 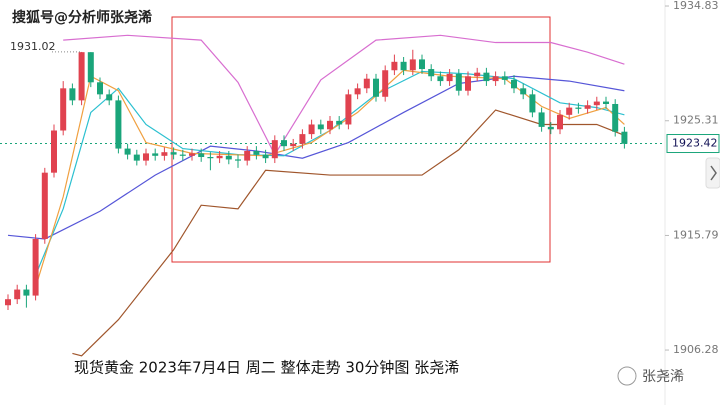 I want to click on arrow-icon, so click(x=713, y=173).